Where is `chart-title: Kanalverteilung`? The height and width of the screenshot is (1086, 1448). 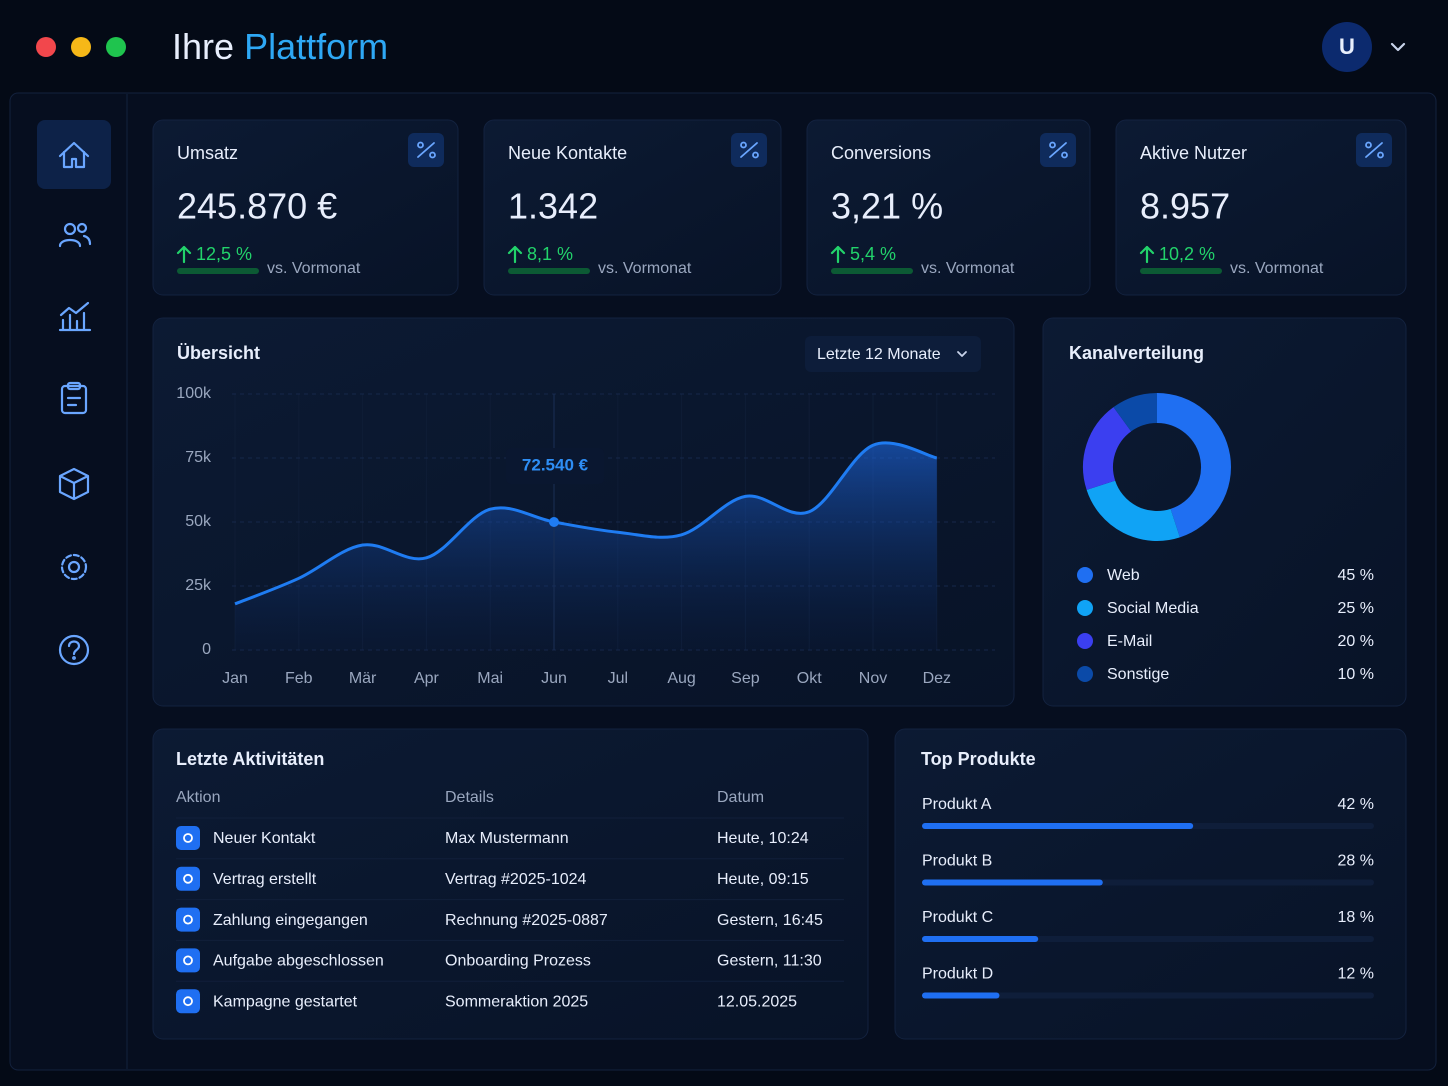
chart-title: Kanalverteilung is located at coordinates (1136, 353).